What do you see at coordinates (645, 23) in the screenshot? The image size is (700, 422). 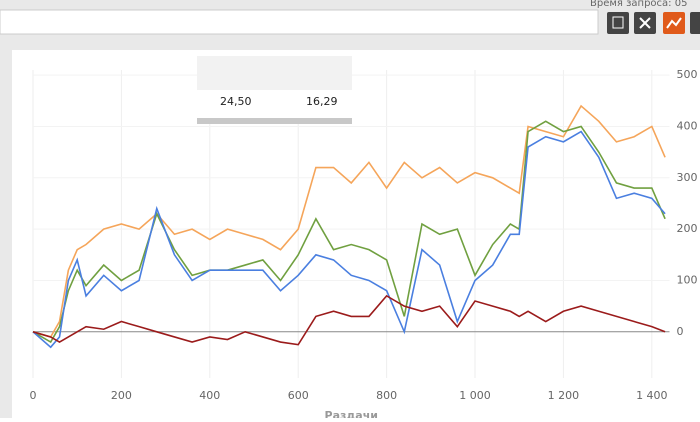 I see `close-icon` at bounding box center [645, 23].